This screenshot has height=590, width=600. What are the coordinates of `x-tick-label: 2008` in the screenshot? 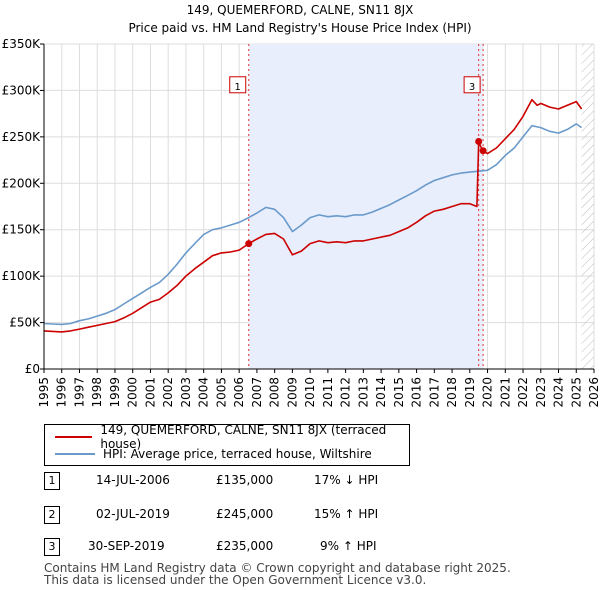 It's located at (275, 392).